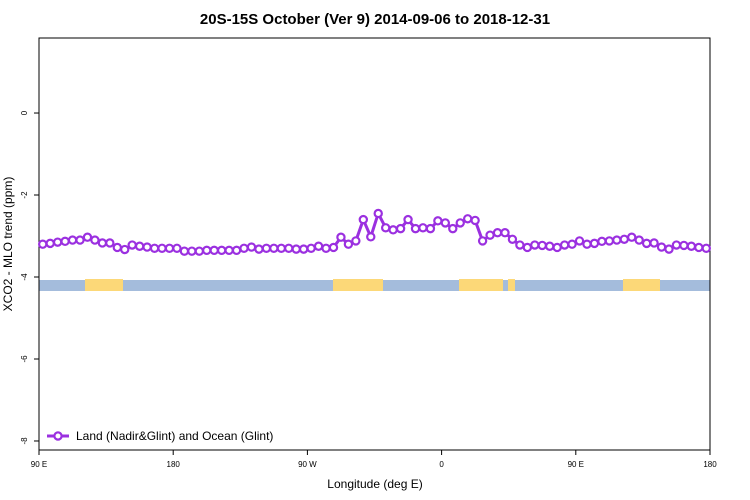  What do you see at coordinates (441, 464) in the screenshot?
I see `x-tick-label: 0` at bounding box center [441, 464].